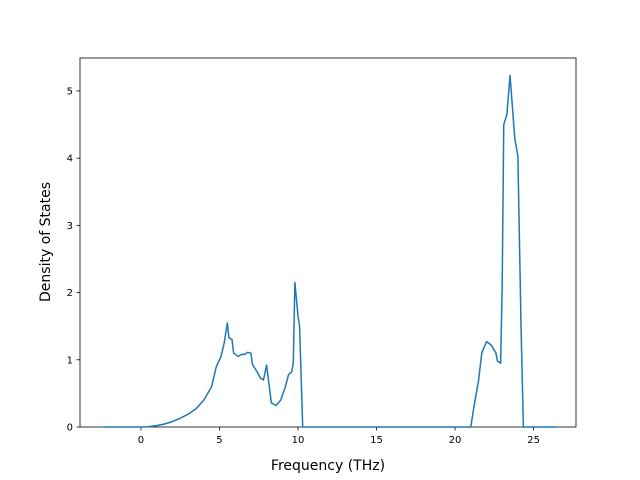 The width and height of the screenshot is (640, 480). What do you see at coordinates (70, 428) in the screenshot?
I see `y-tick-label: 0` at bounding box center [70, 428].